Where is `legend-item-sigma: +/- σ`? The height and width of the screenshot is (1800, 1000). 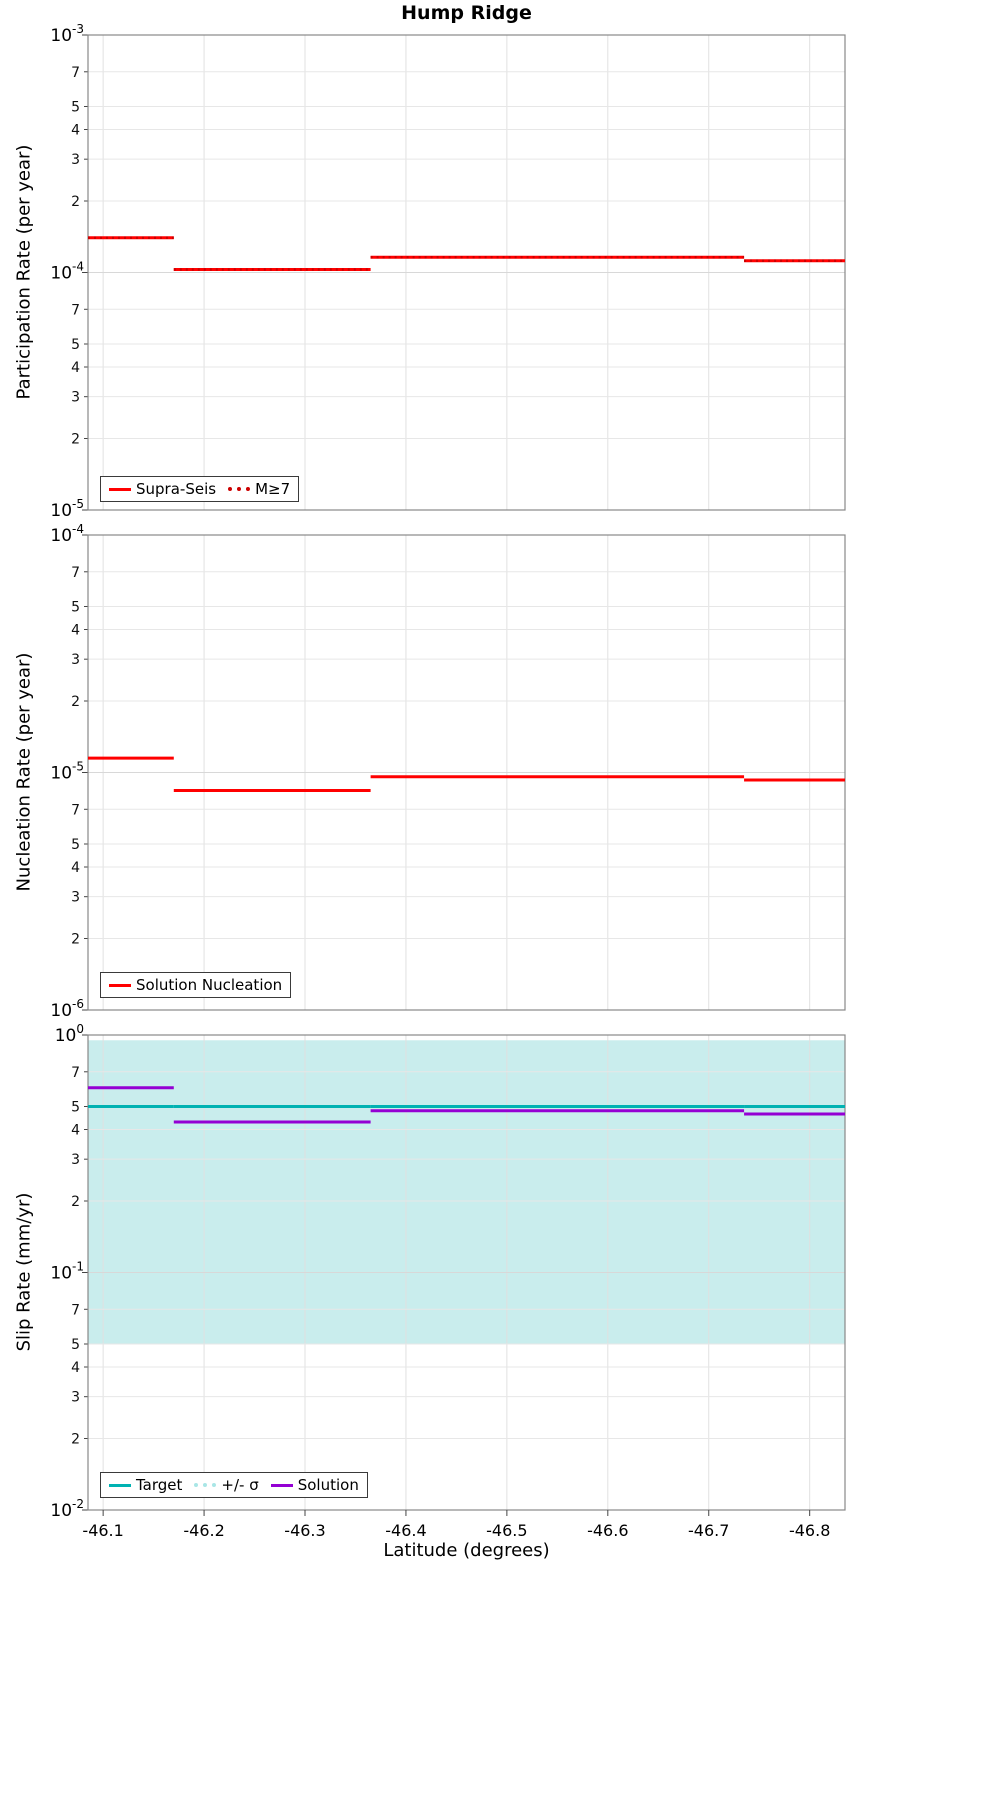 legend-item-sigma: +/- σ is located at coordinates (226, 1485).